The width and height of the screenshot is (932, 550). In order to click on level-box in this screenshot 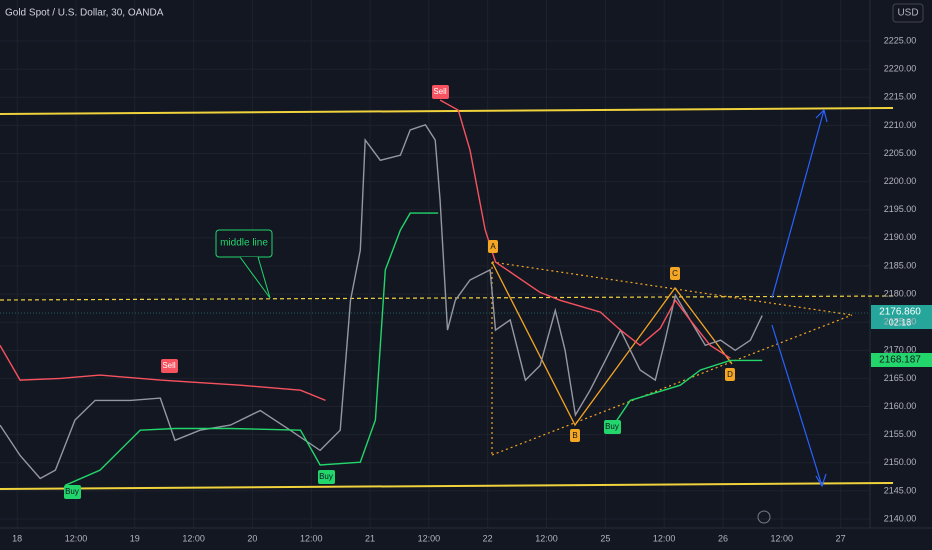, I will do `click(901, 360)`.